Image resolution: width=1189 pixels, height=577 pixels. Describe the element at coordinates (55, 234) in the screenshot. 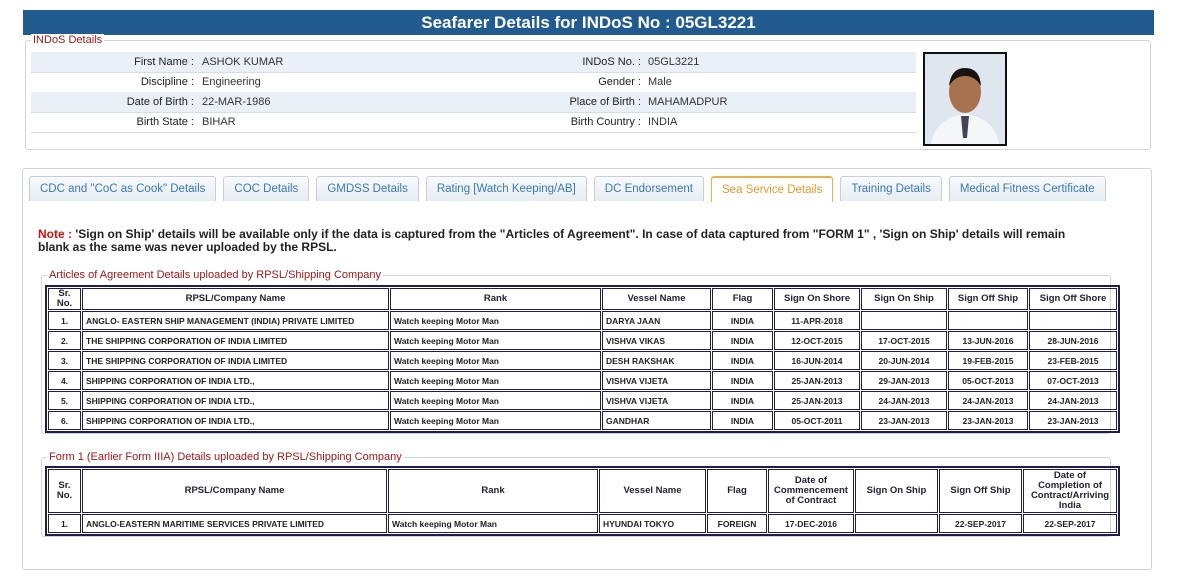

I see `note-label: Note :` at that location.